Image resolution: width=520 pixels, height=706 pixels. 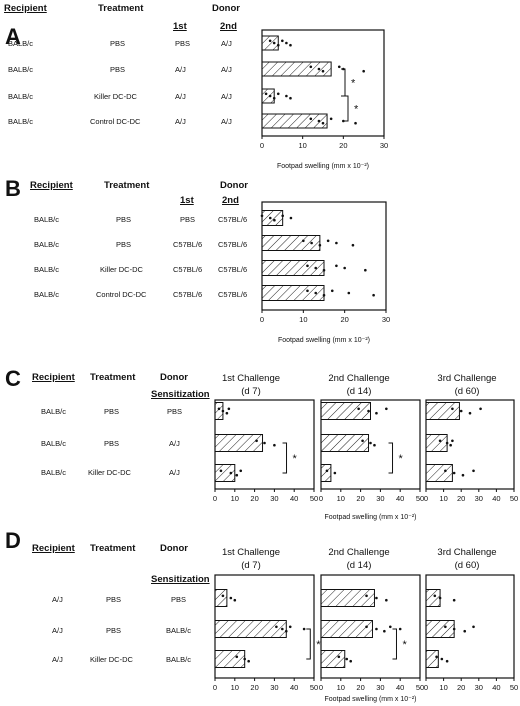 I want to click on chart-d1-sig-star-1: *, so click(x=318, y=645).